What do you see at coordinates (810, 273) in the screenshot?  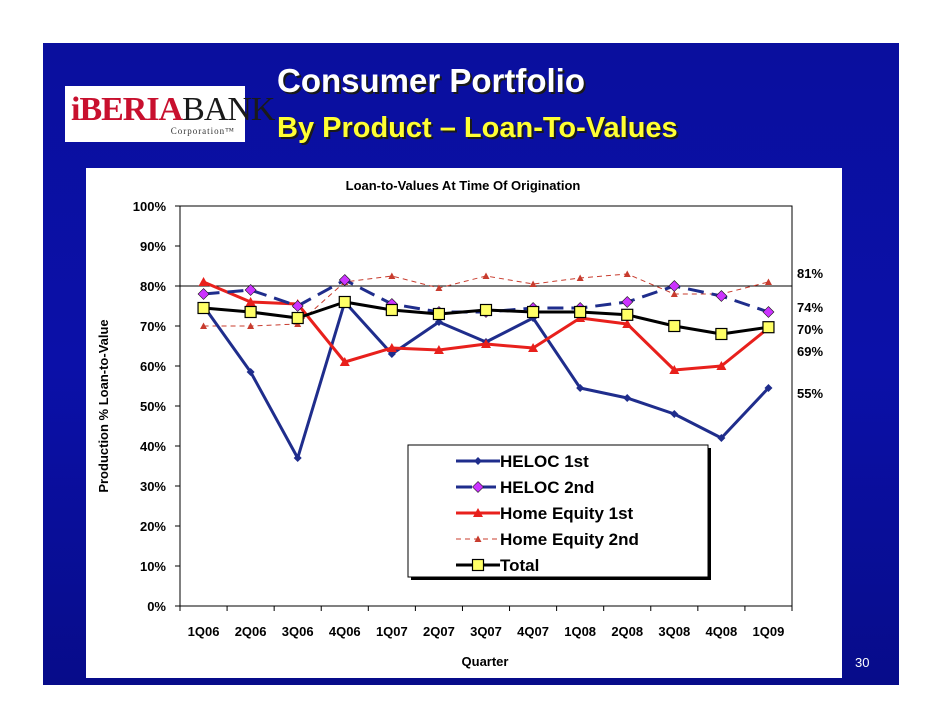 I see `end-value-label: 81%` at bounding box center [810, 273].